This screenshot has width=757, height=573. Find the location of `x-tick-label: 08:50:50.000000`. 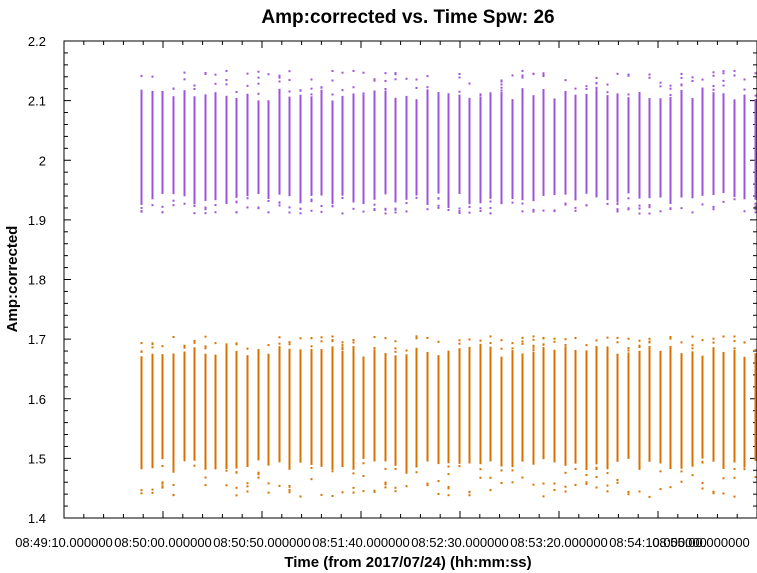

x-tick-label: 08:50:50.000000 is located at coordinates (262, 542).